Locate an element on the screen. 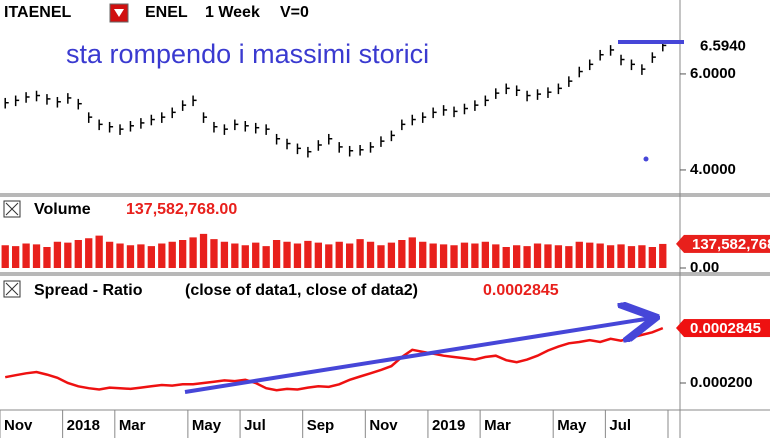  symbol: ITAENEL is located at coordinates (37, 12).